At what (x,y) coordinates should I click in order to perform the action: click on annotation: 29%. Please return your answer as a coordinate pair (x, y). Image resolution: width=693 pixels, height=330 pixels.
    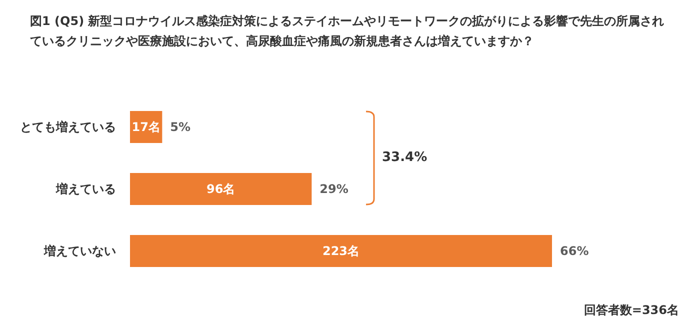
    Looking at the image, I should click on (334, 189).